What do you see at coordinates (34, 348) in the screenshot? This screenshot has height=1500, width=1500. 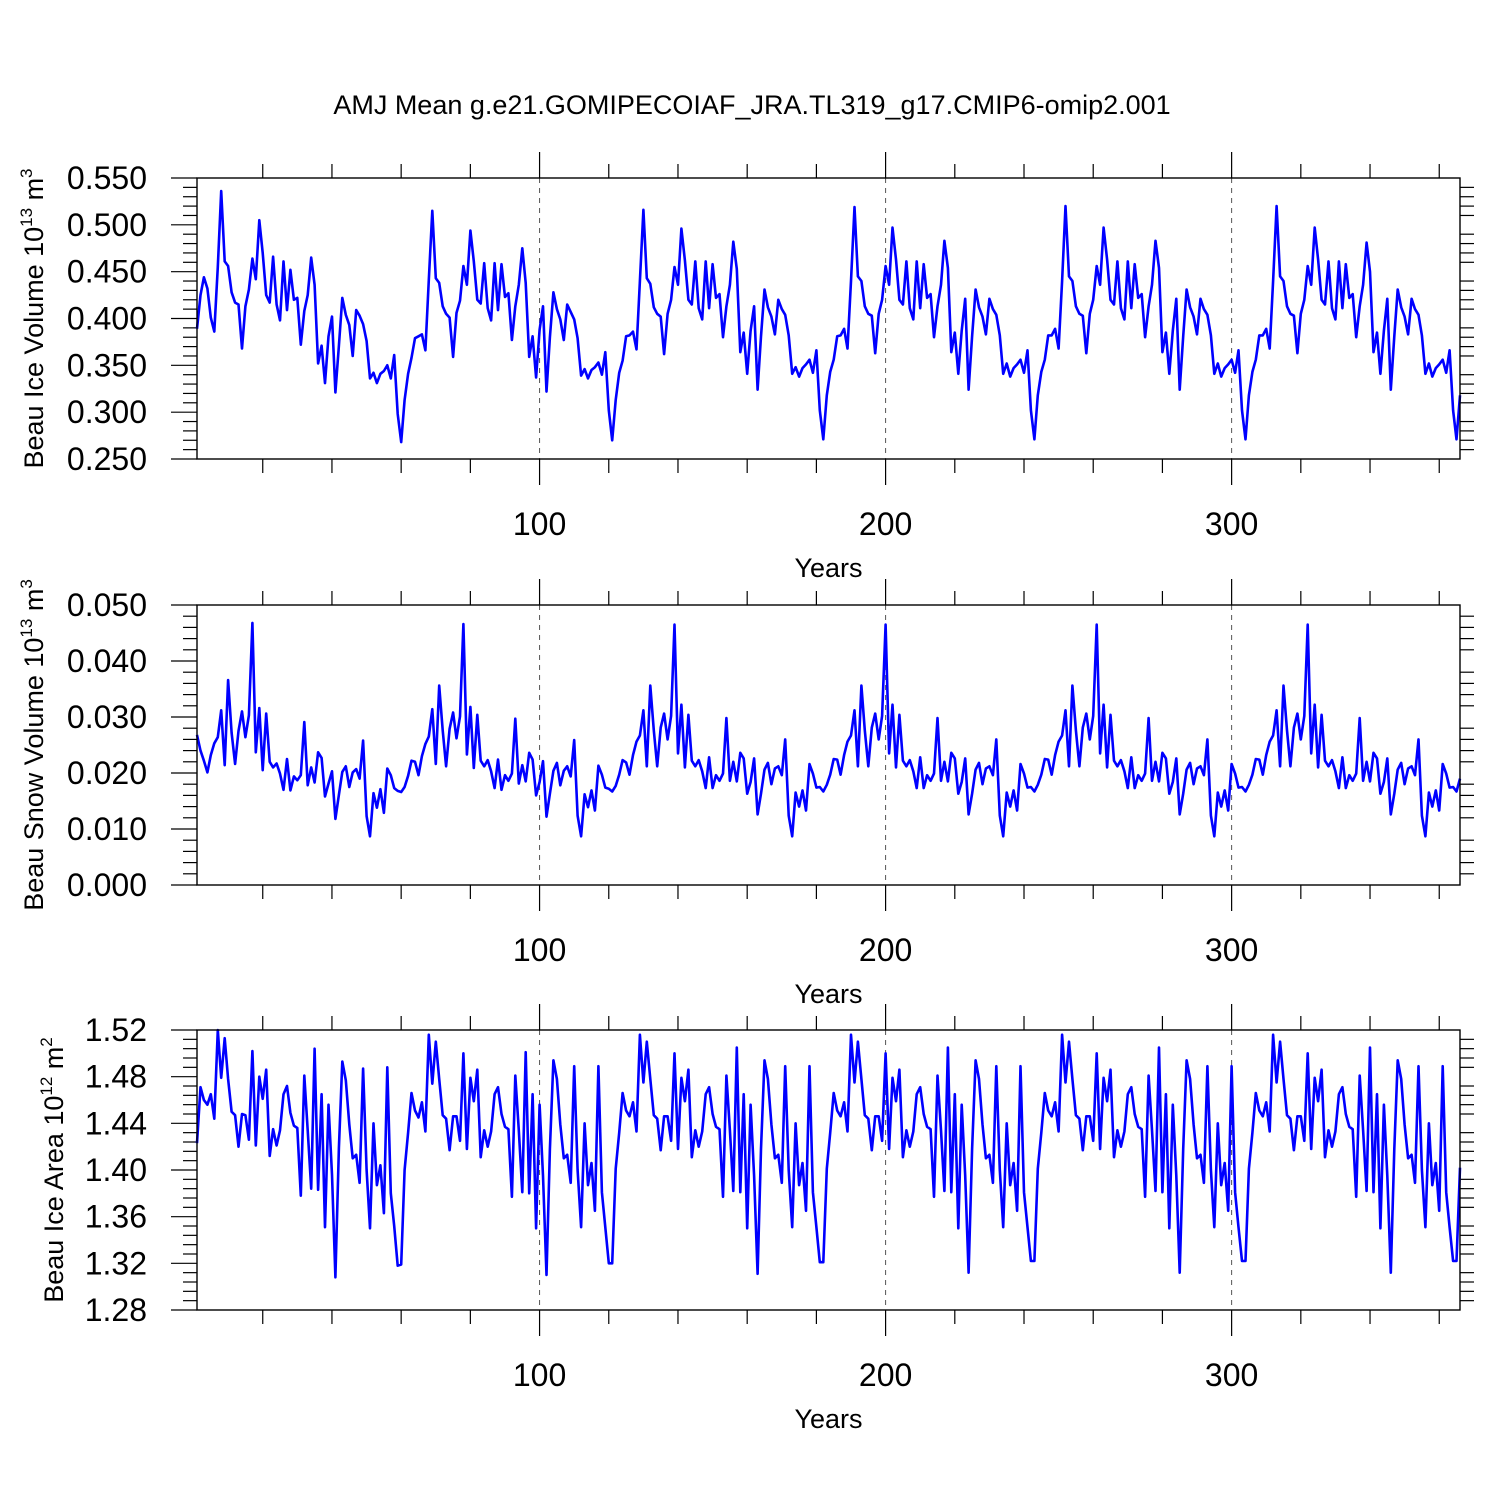 I see `beau-ice-volume-ylabel-part-0: Beau Ice Volume 10` at bounding box center [34, 348].